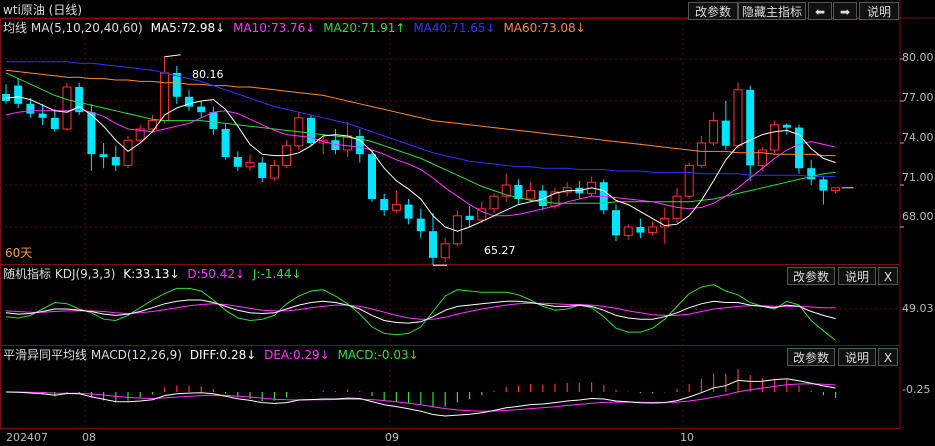  What do you see at coordinates (27, 437) in the screenshot?
I see `date-label: 202407` at bounding box center [27, 437].